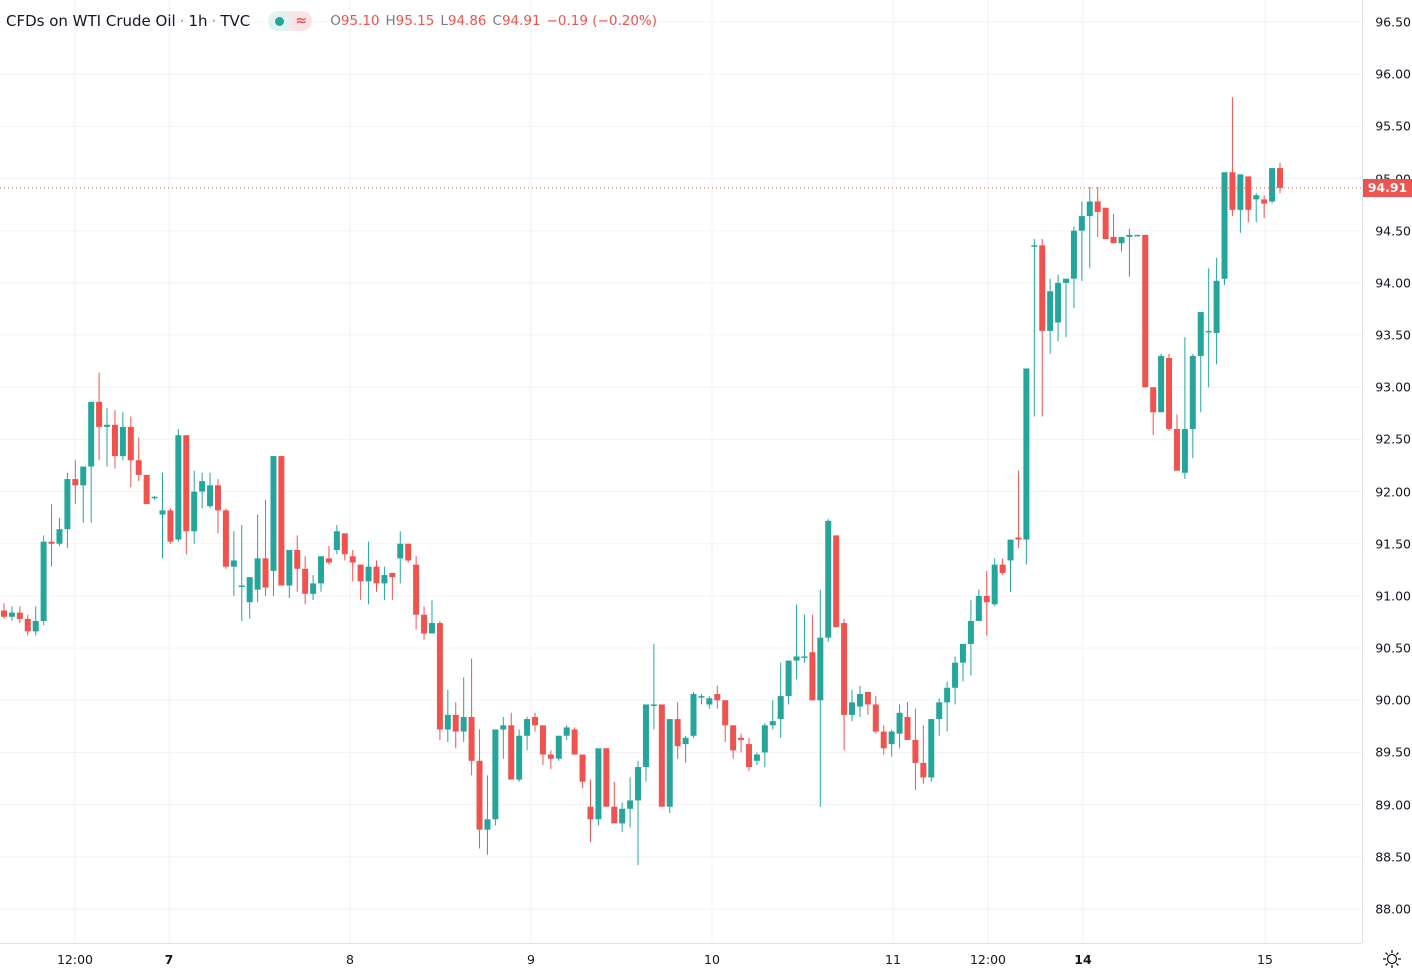 The width and height of the screenshot is (1412, 971). Describe the element at coordinates (1393, 283) in the screenshot. I see `price-tick: 94.00` at that location.